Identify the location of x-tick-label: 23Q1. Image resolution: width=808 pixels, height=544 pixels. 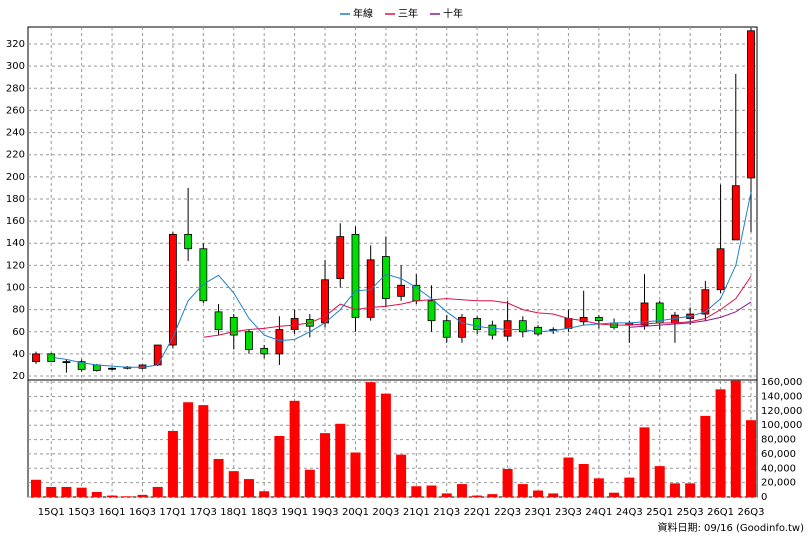
(538, 512).